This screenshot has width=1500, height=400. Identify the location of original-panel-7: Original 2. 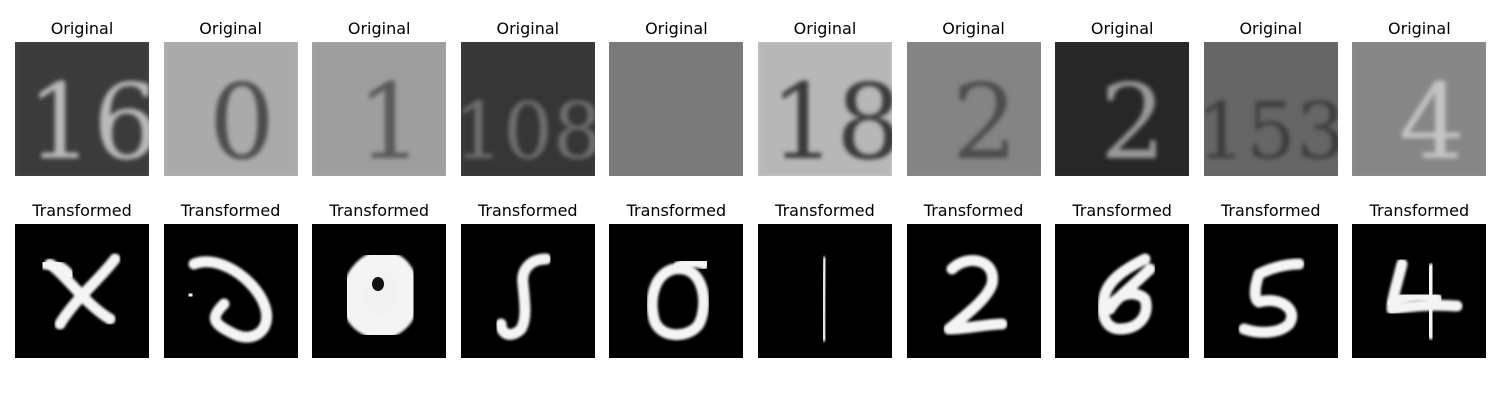
(973, 97).